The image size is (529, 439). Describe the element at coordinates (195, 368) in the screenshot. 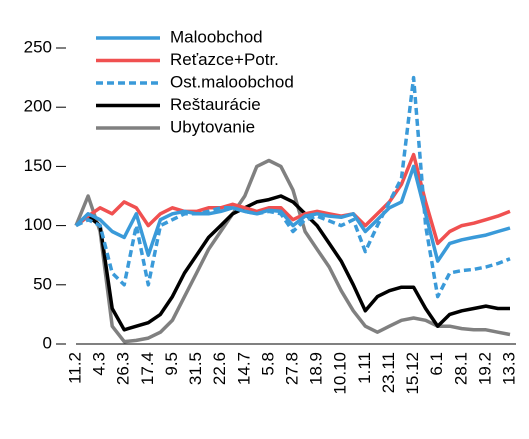

I see `x-tick-label: 31.5` at that location.